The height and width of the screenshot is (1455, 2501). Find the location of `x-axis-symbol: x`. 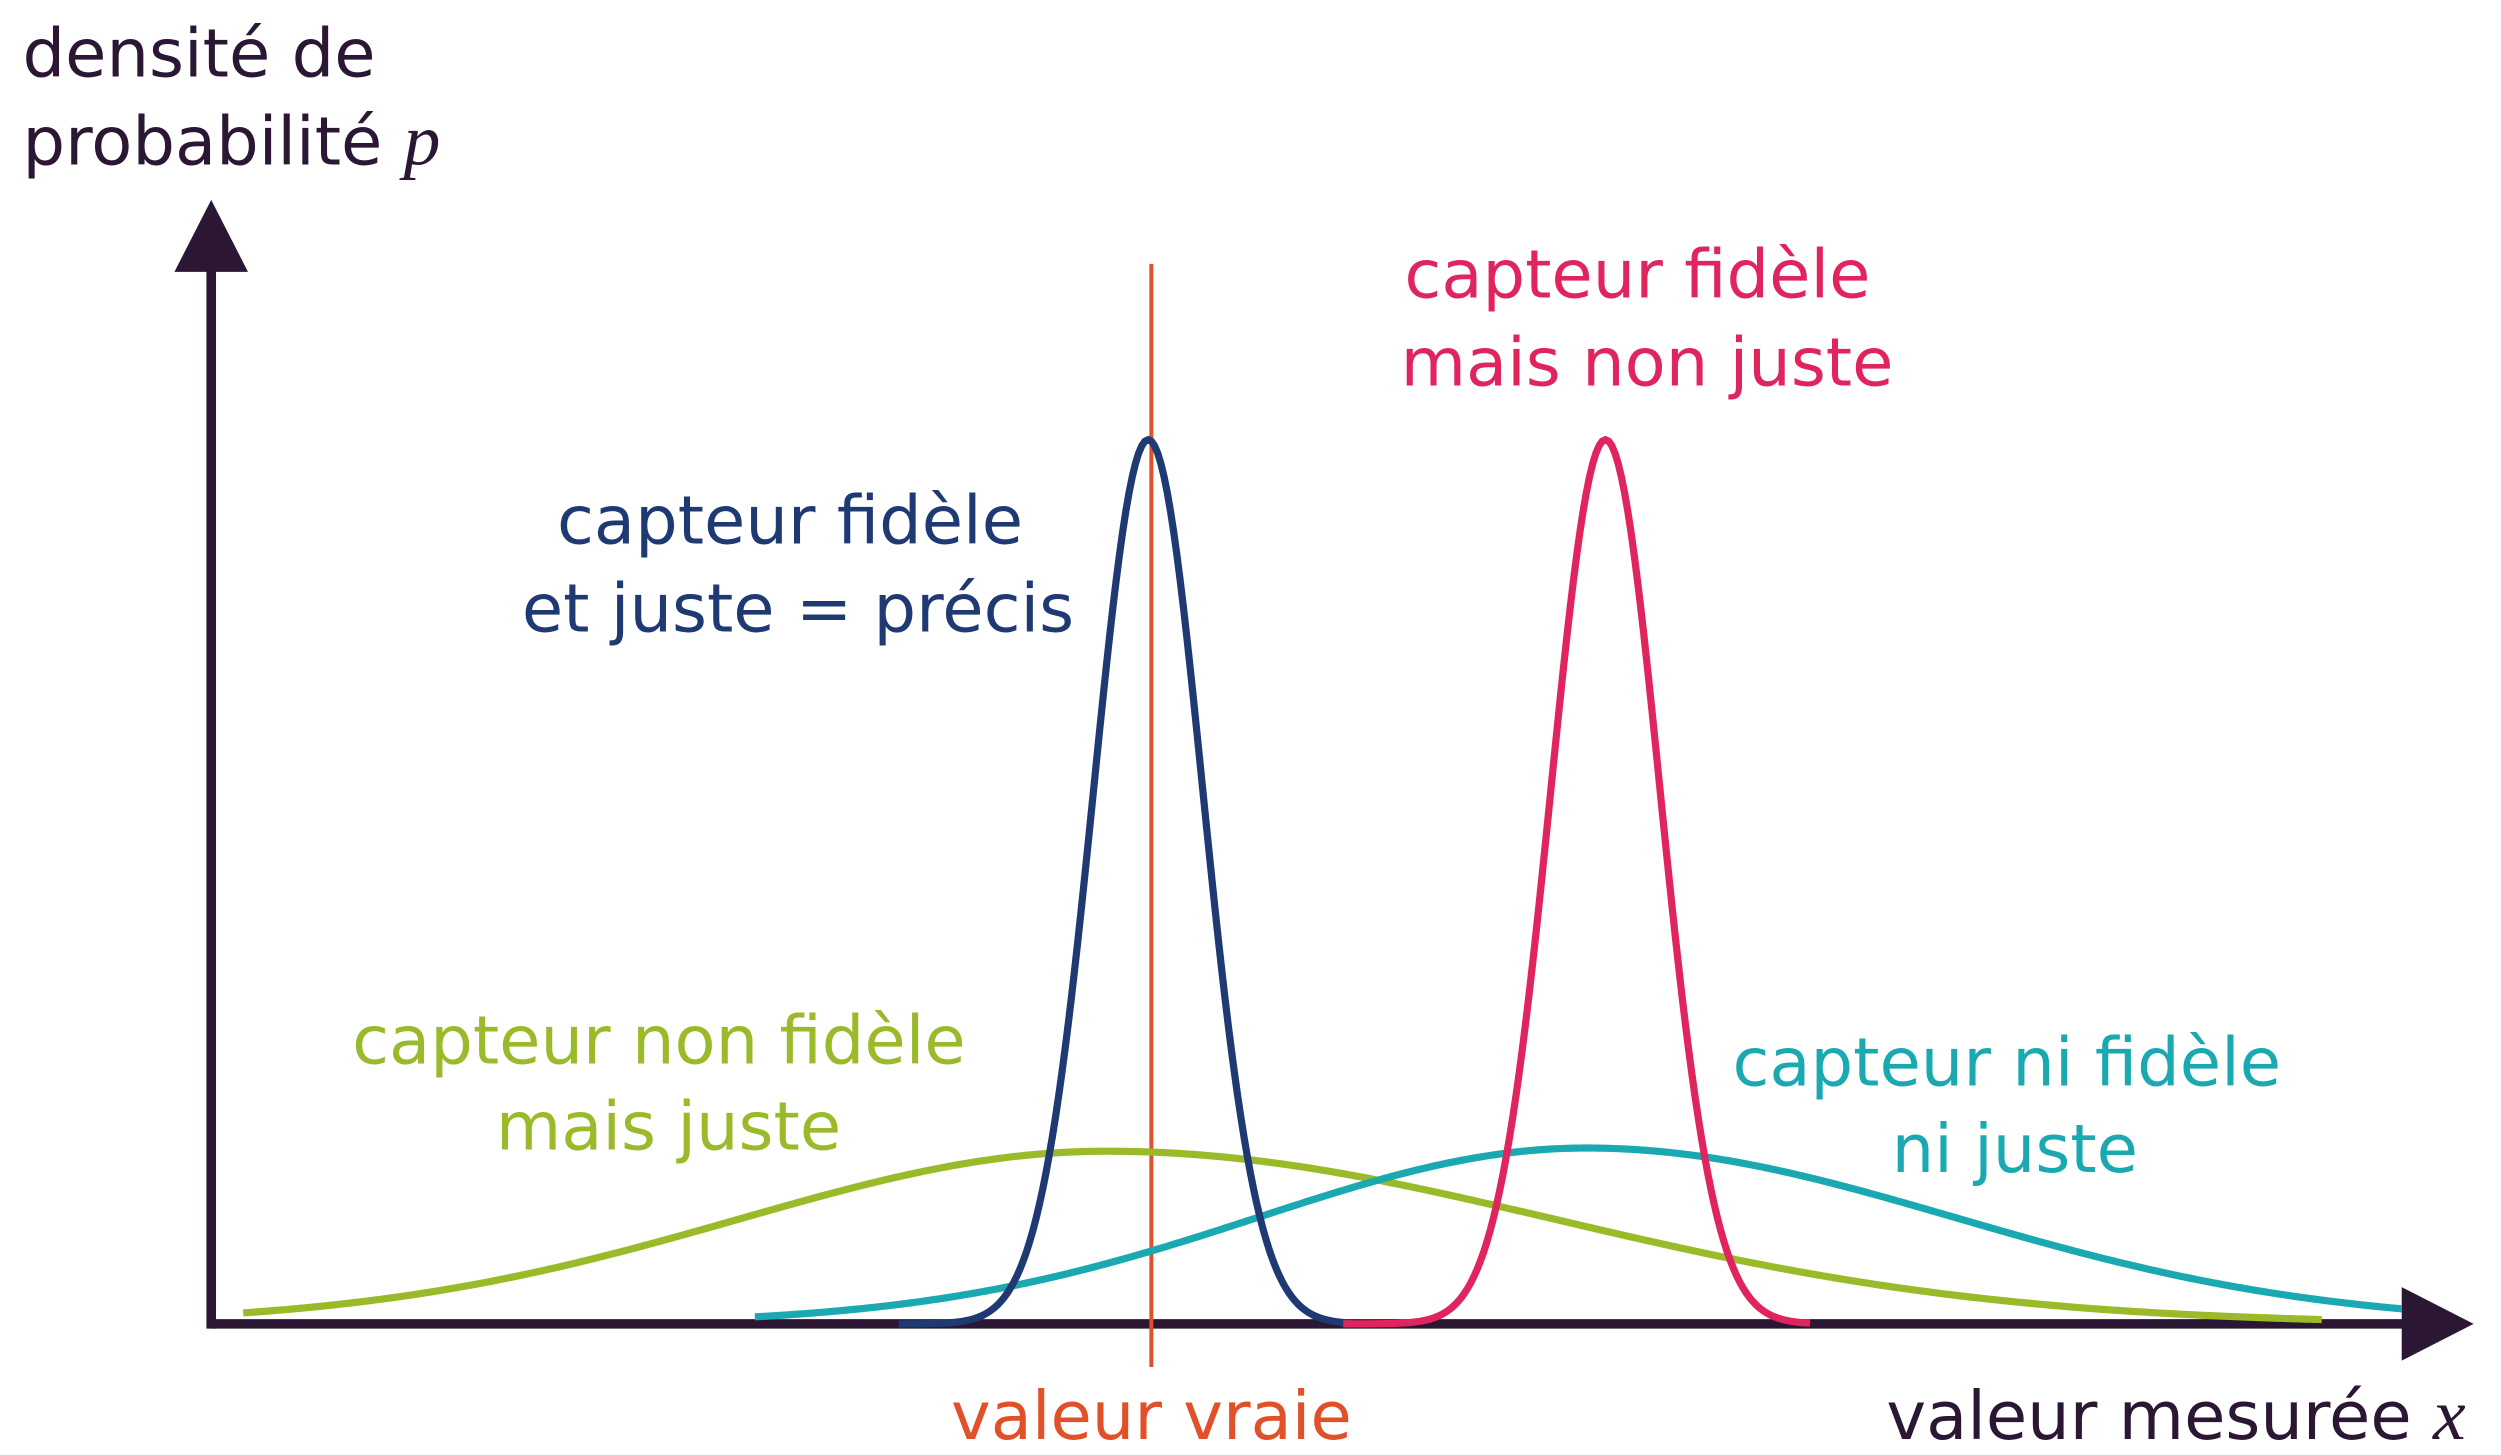

x-axis-symbol: x is located at coordinates (2449, 1414).